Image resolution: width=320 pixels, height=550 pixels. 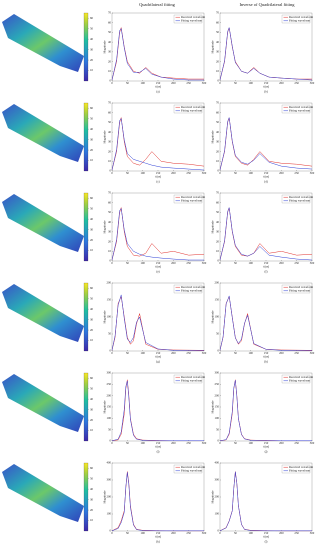 I want to click on y-tick-label: 300, so click(x=109, y=373).